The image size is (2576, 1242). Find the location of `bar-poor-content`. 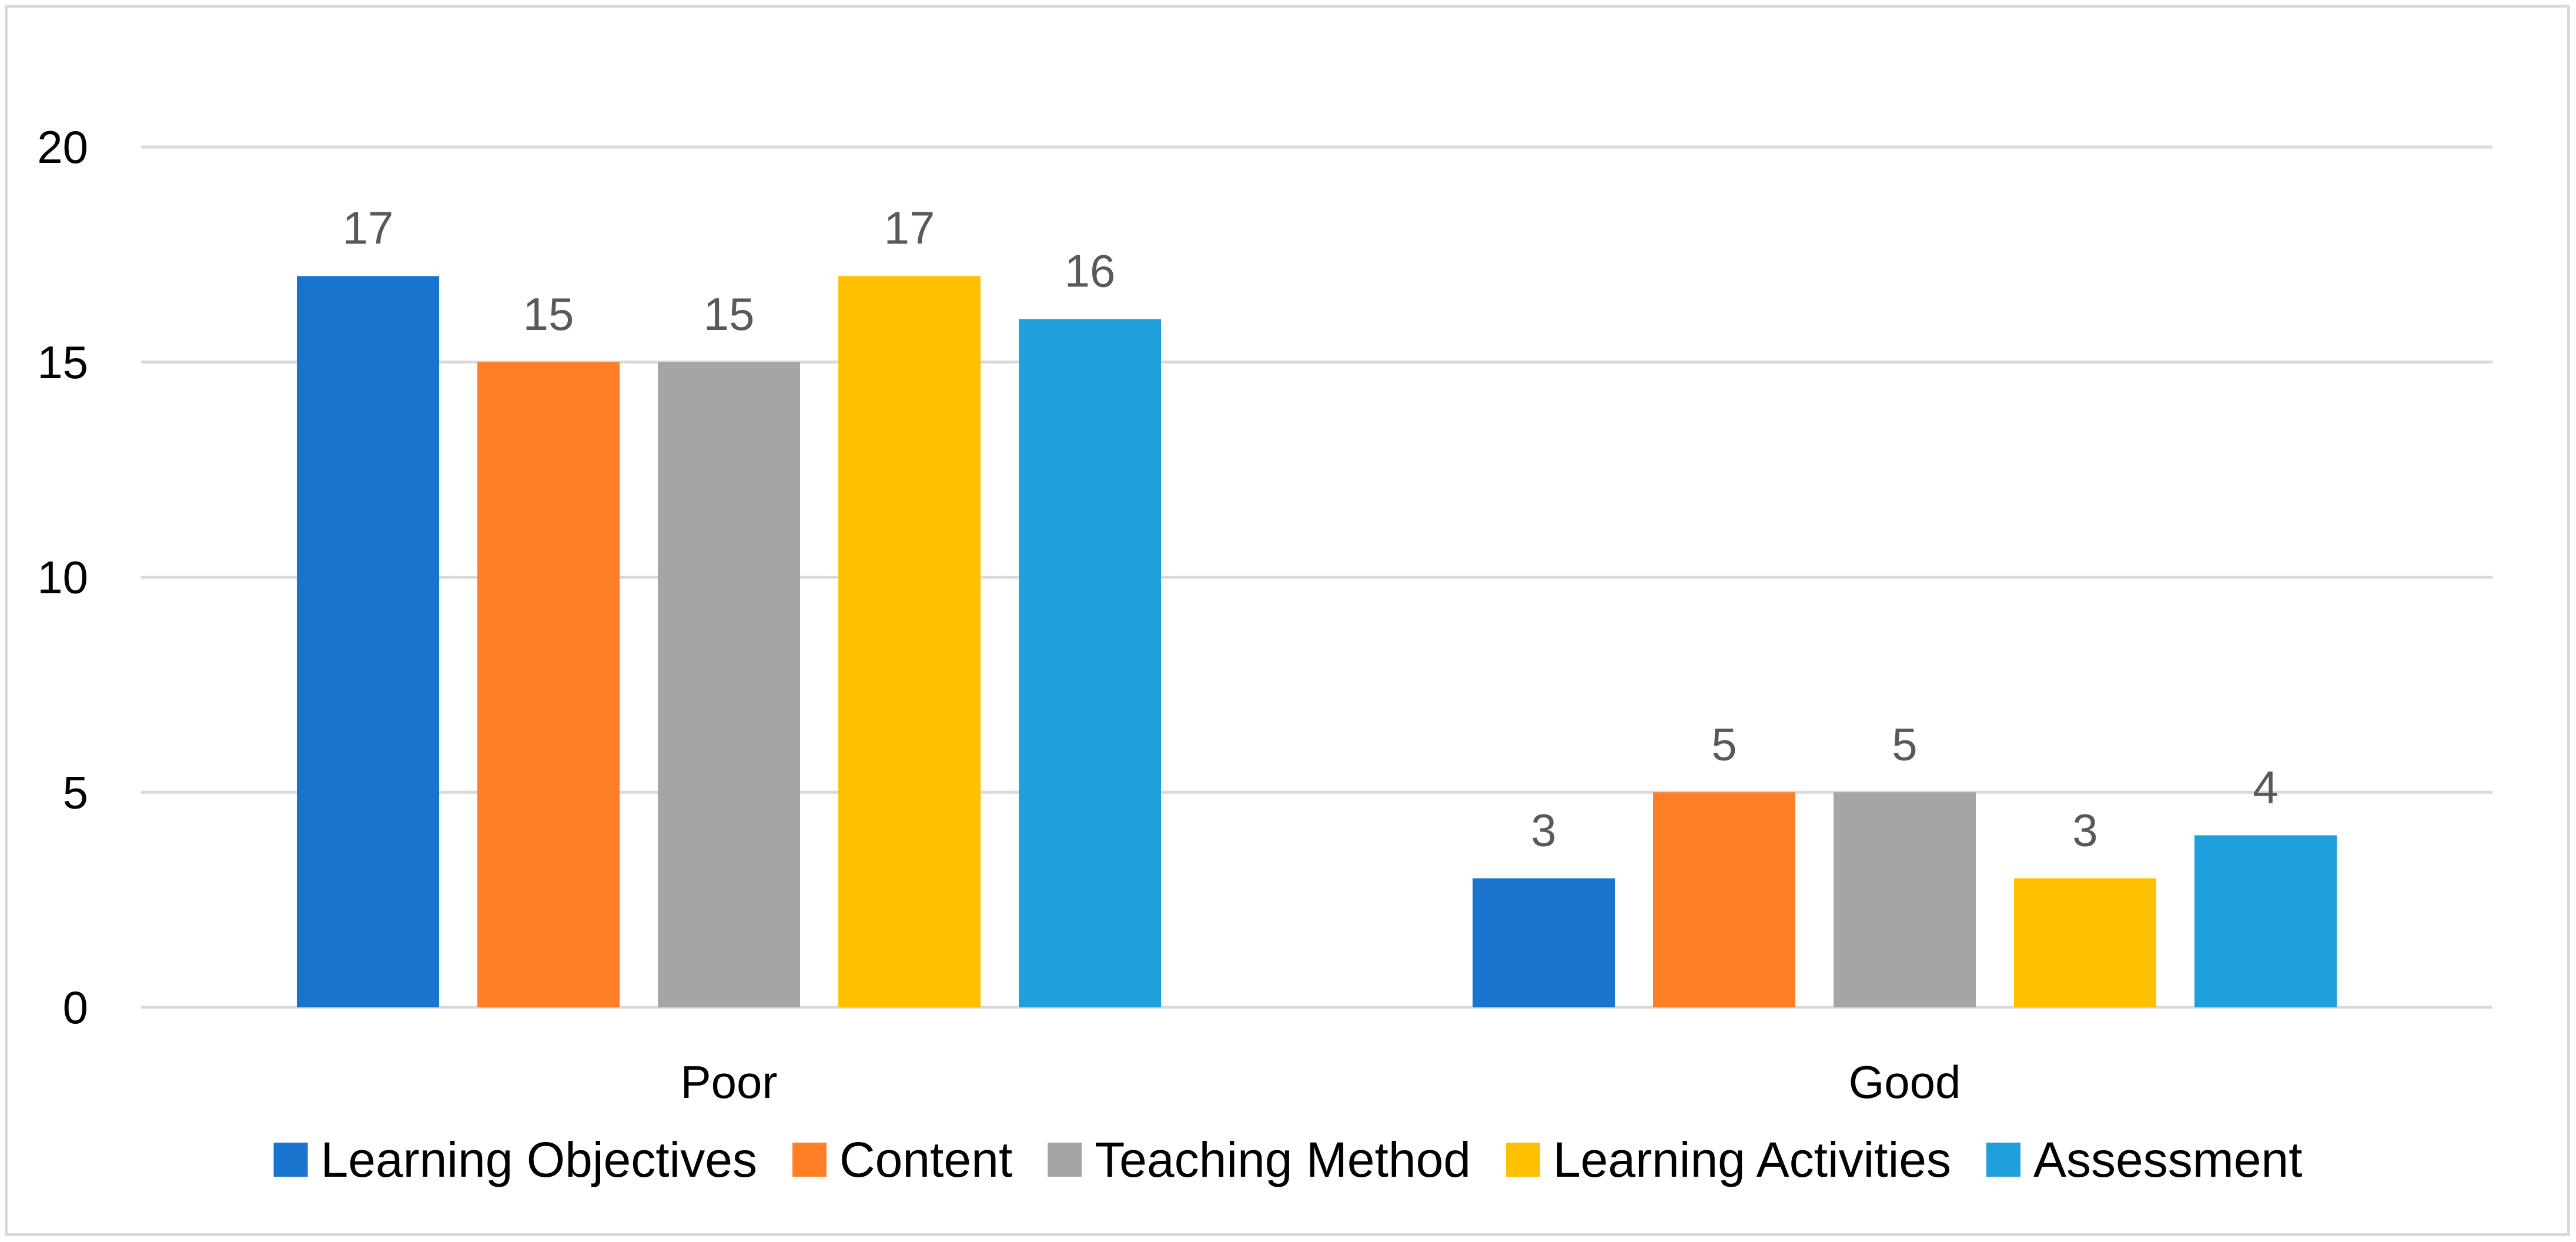

bar-poor-content is located at coordinates (548, 684).